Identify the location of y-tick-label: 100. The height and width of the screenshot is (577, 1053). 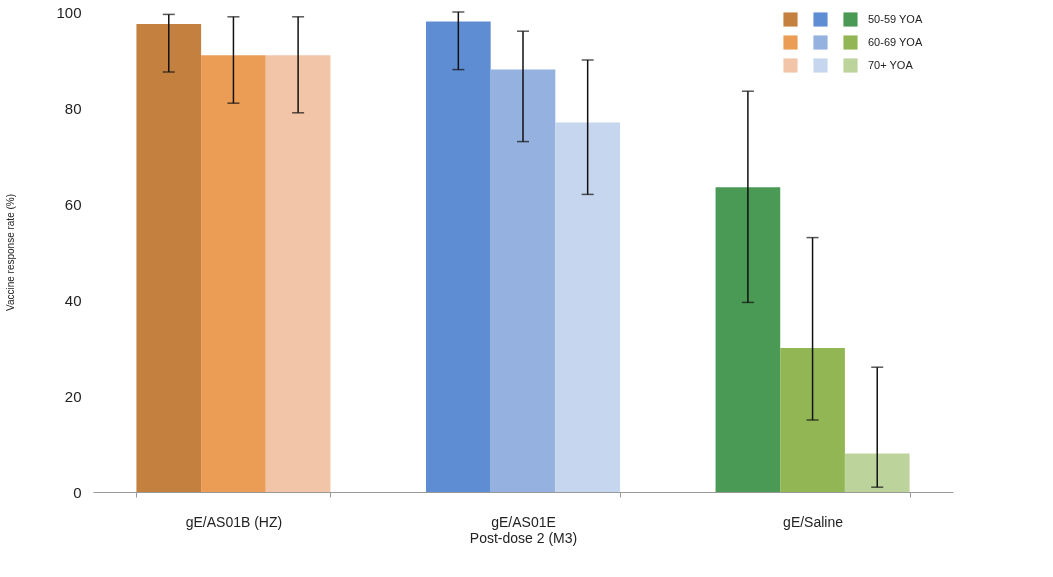
(69, 12).